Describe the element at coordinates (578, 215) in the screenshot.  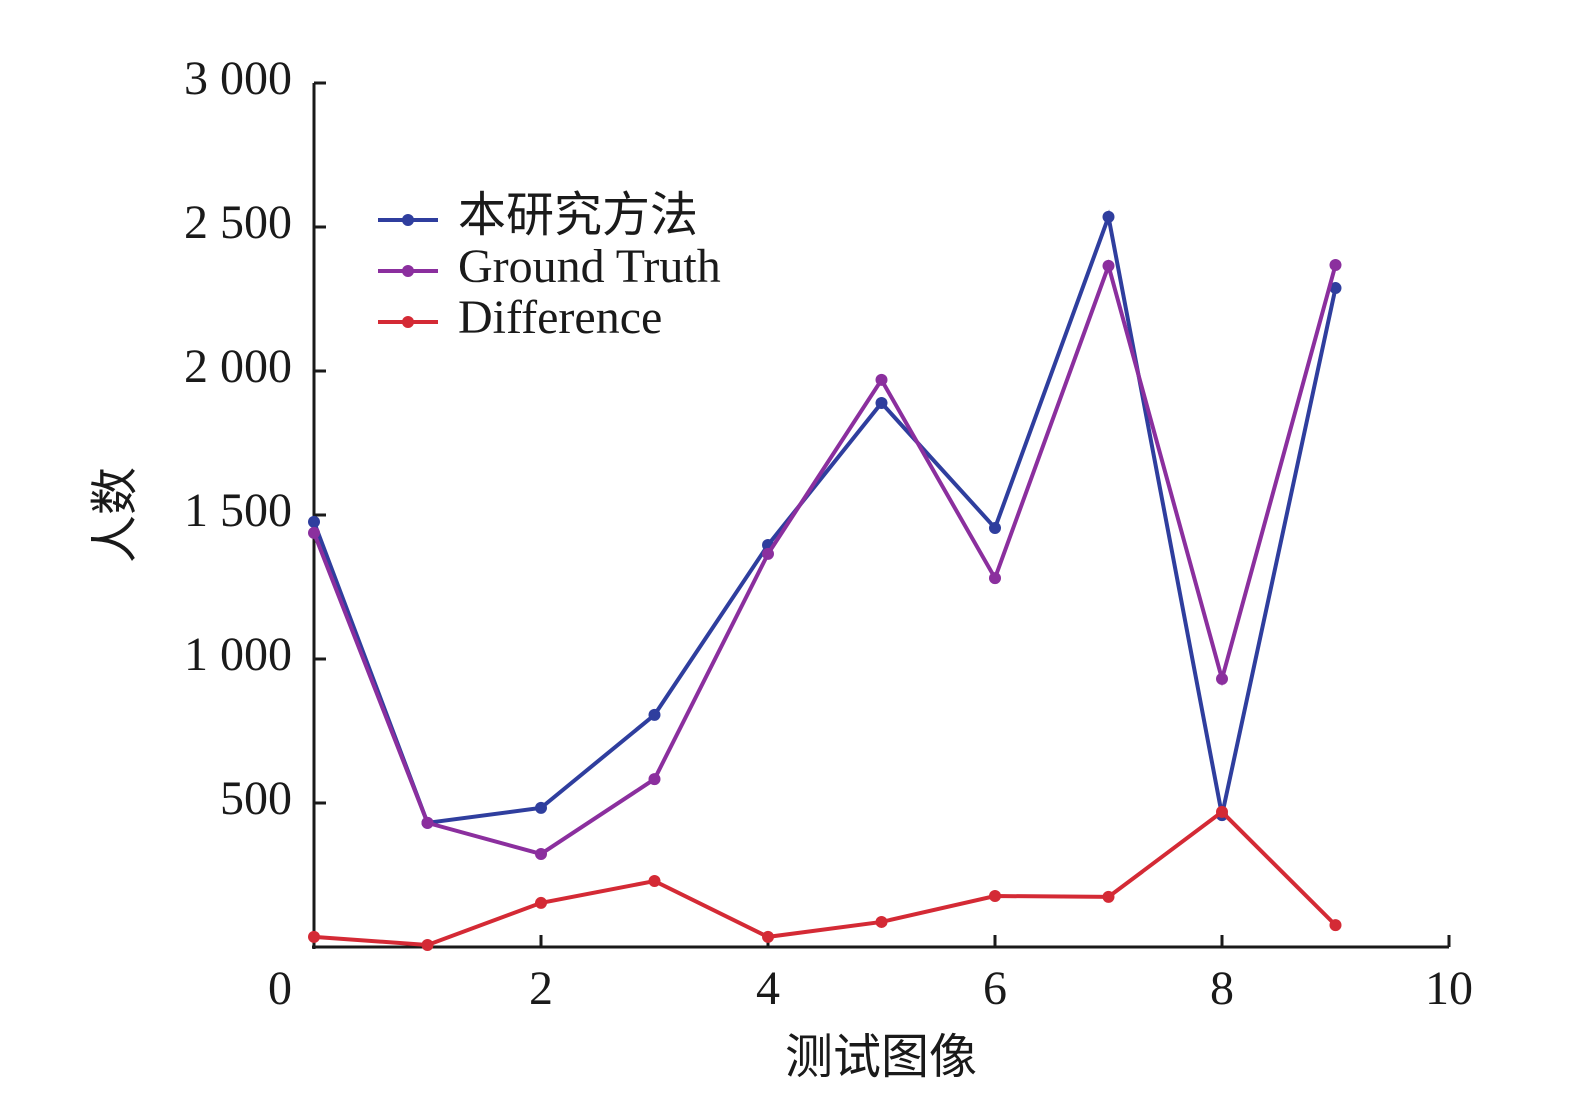
I see `legend-label: 本研究方法` at that location.